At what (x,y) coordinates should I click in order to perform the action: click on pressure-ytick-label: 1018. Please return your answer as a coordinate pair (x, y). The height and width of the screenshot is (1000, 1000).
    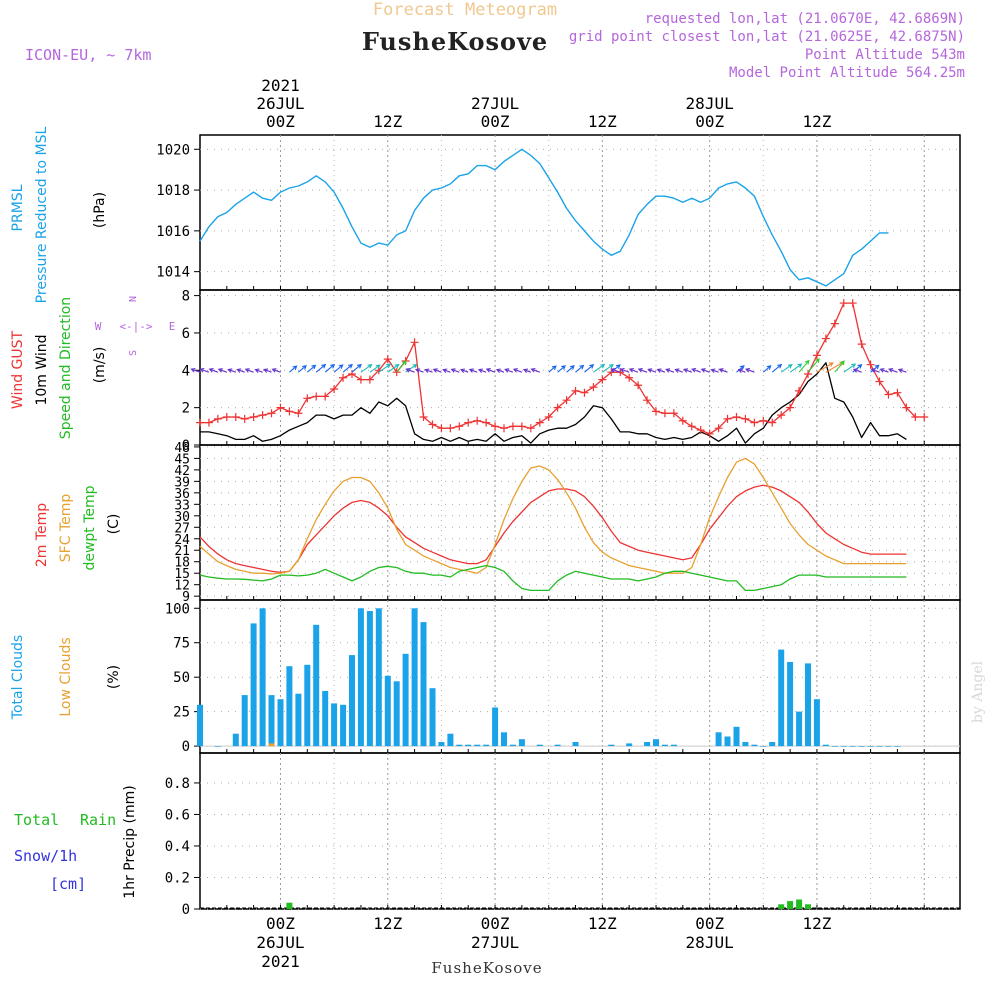
    Looking at the image, I should click on (173, 191).